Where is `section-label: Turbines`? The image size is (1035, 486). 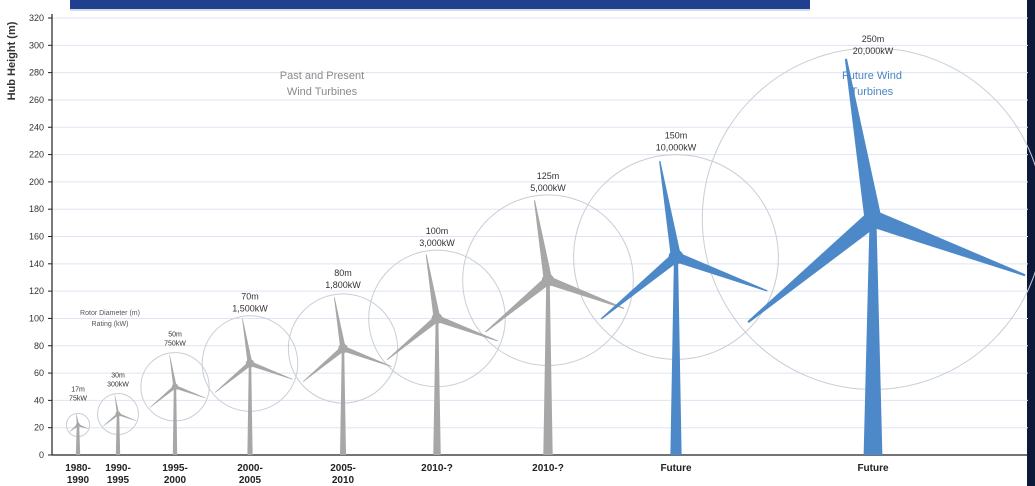
section-label: Turbines is located at coordinates (872, 92).